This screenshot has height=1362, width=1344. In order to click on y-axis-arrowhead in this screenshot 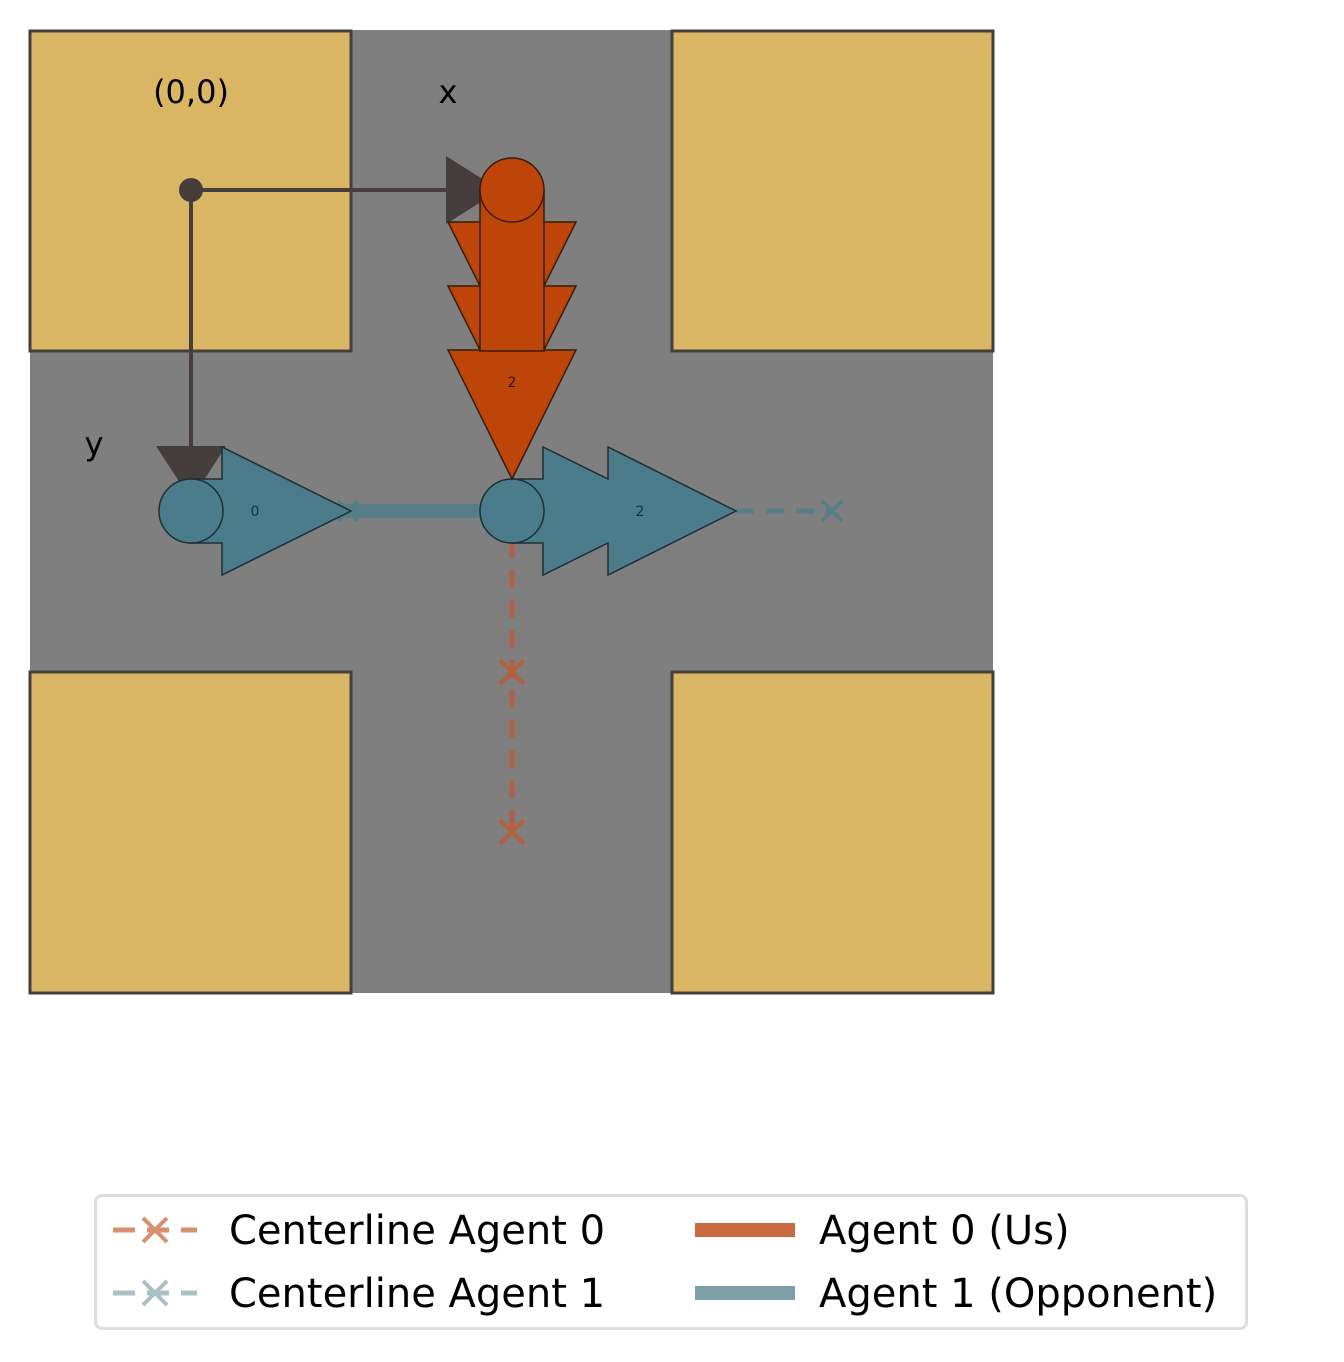, I will do `click(191, 473)`.